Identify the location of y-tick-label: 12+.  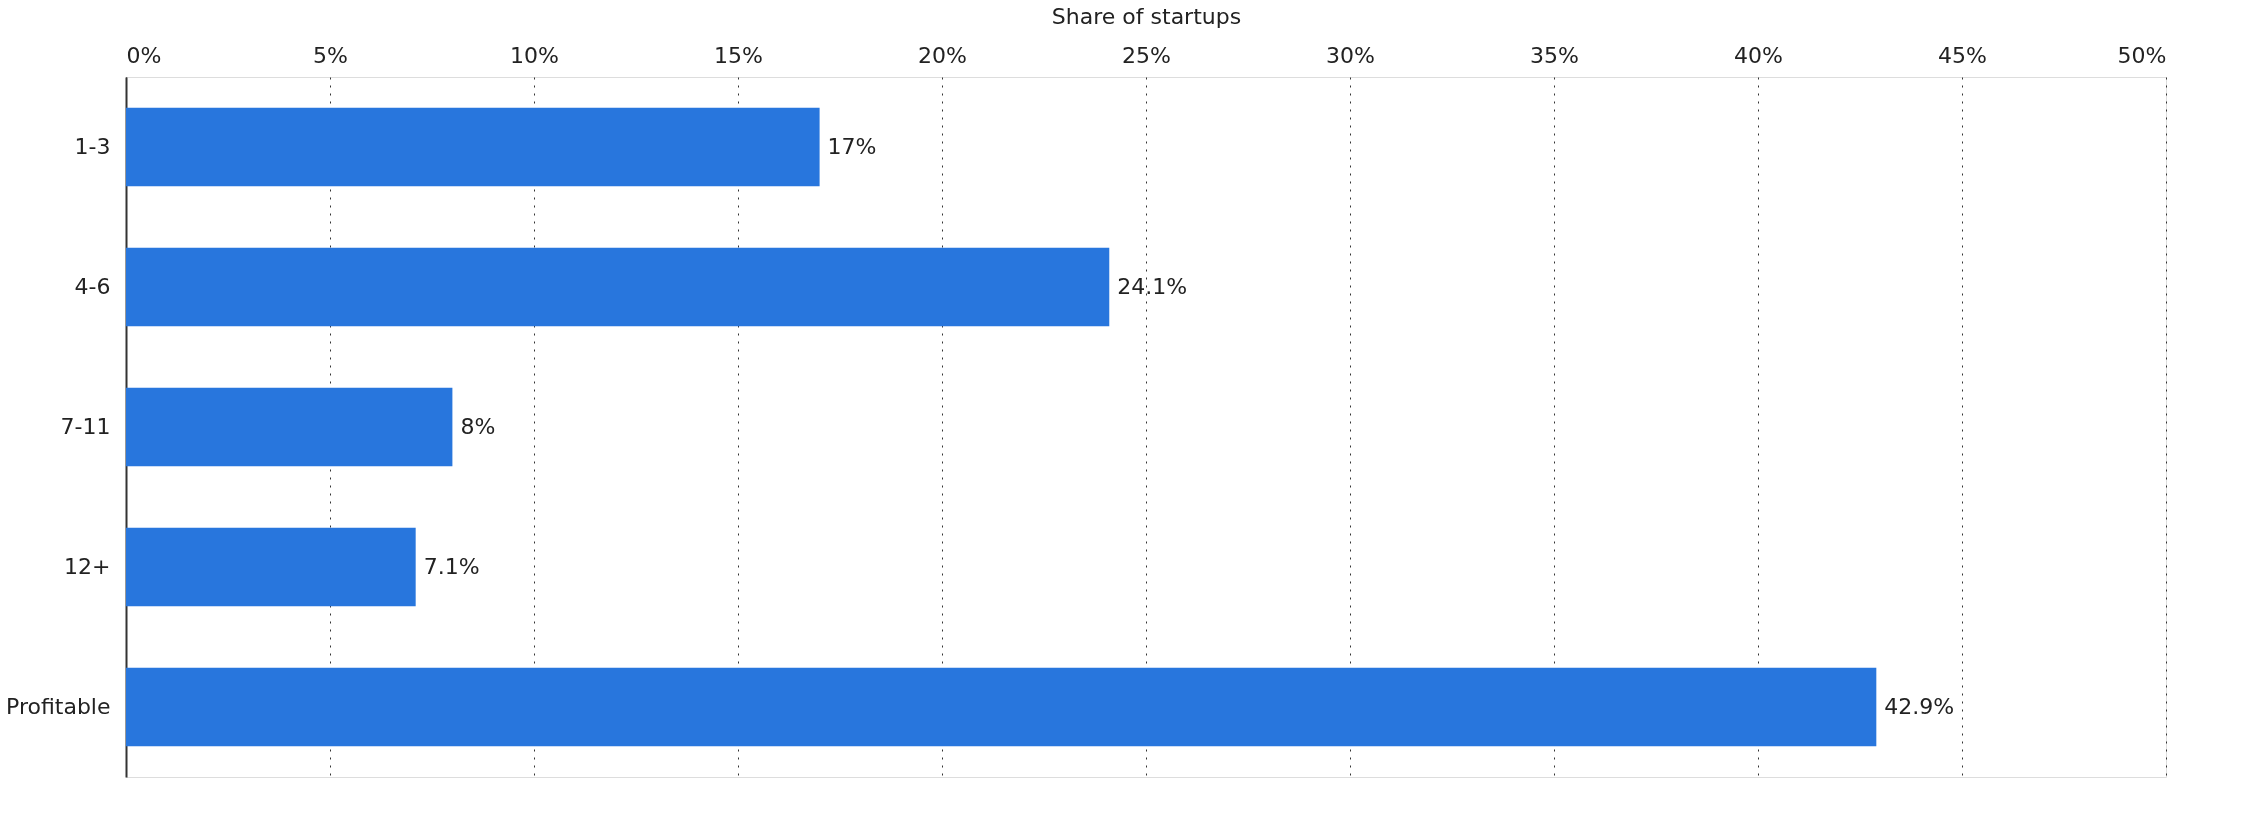
(87, 566).